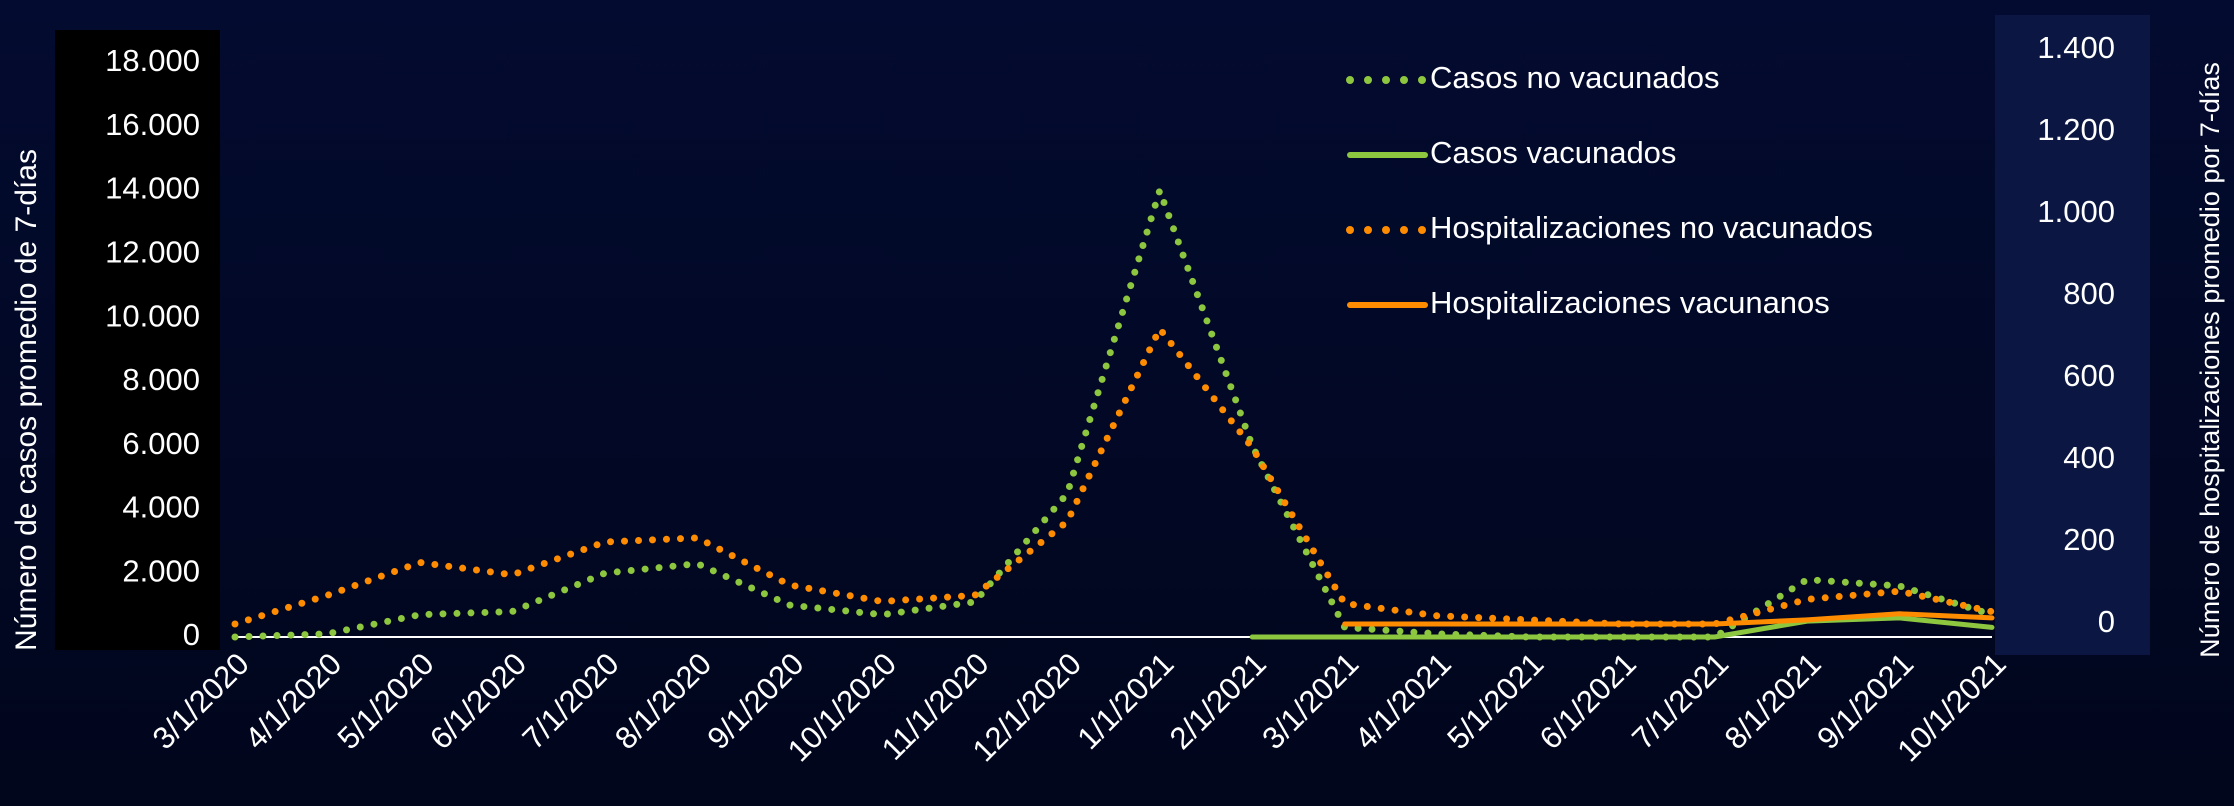 This screenshot has width=2234, height=806. What do you see at coordinates (2089, 539) in the screenshot?
I see `y2-tick-label: 200` at bounding box center [2089, 539].